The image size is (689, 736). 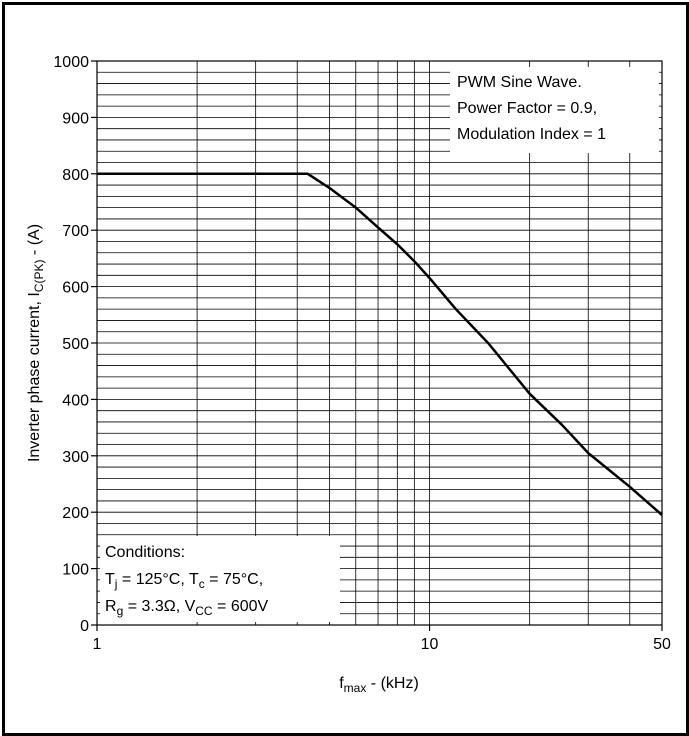 What do you see at coordinates (662, 644) in the screenshot?
I see `x-tick-label: 50` at bounding box center [662, 644].